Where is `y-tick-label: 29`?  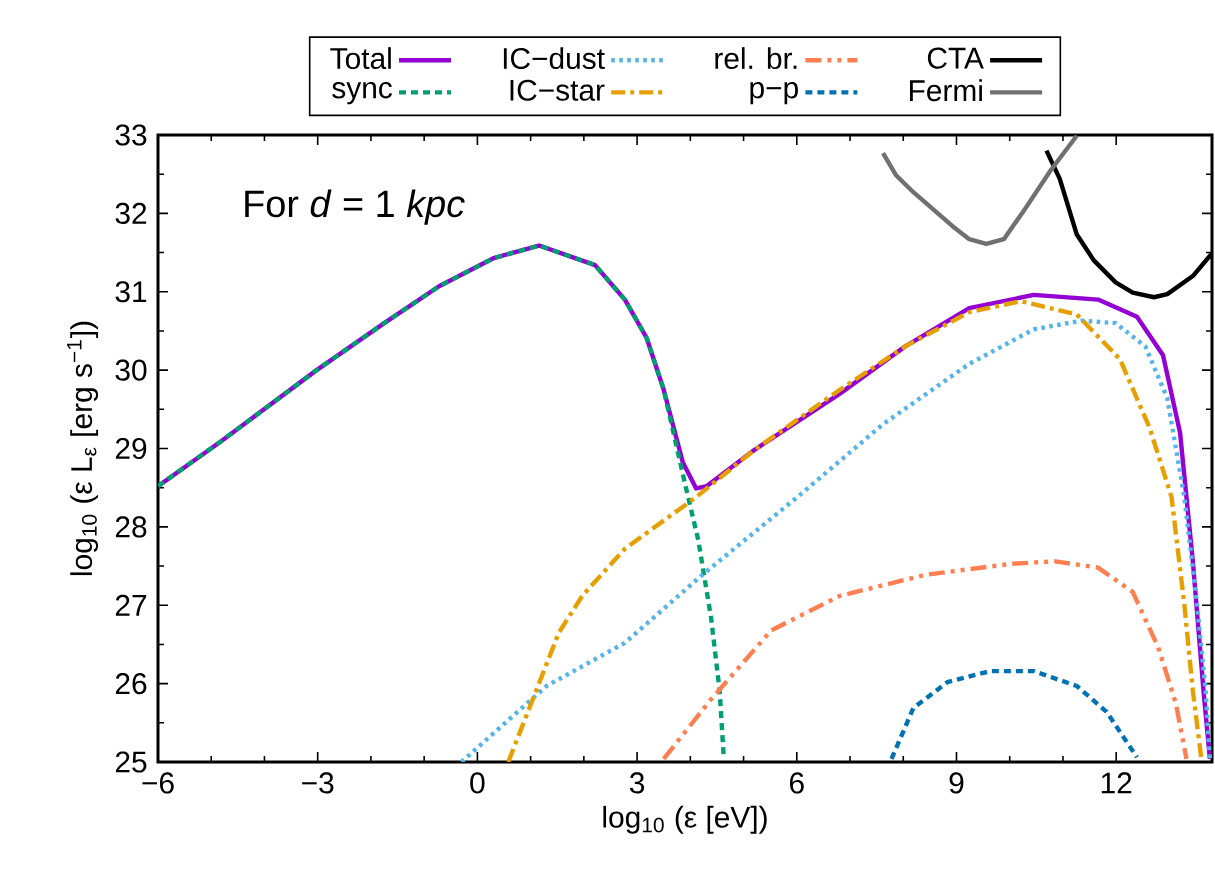
y-tick-label: 29 is located at coordinates (131, 448).